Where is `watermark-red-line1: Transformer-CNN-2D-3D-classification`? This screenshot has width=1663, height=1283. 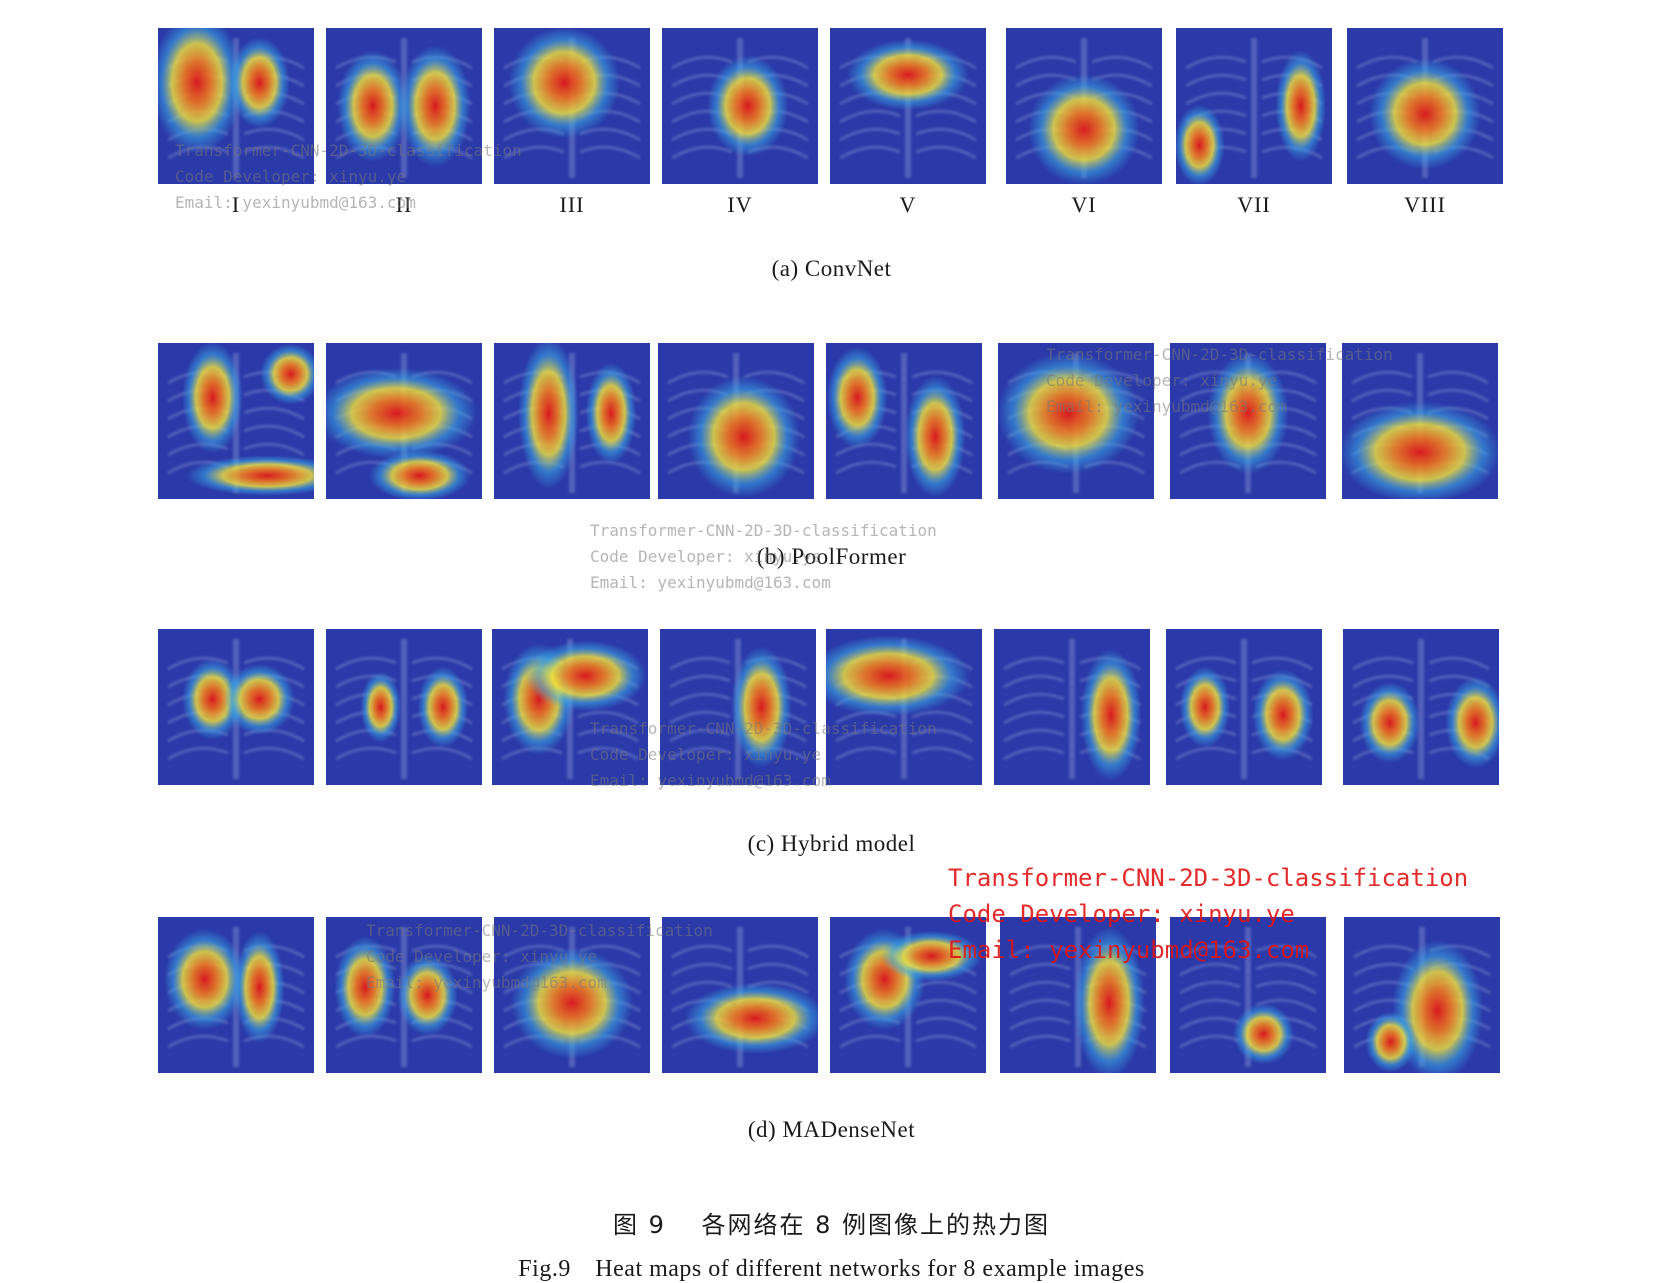 watermark-red-line1: Transformer-CNN-2D-3D-classification is located at coordinates (1208, 878).